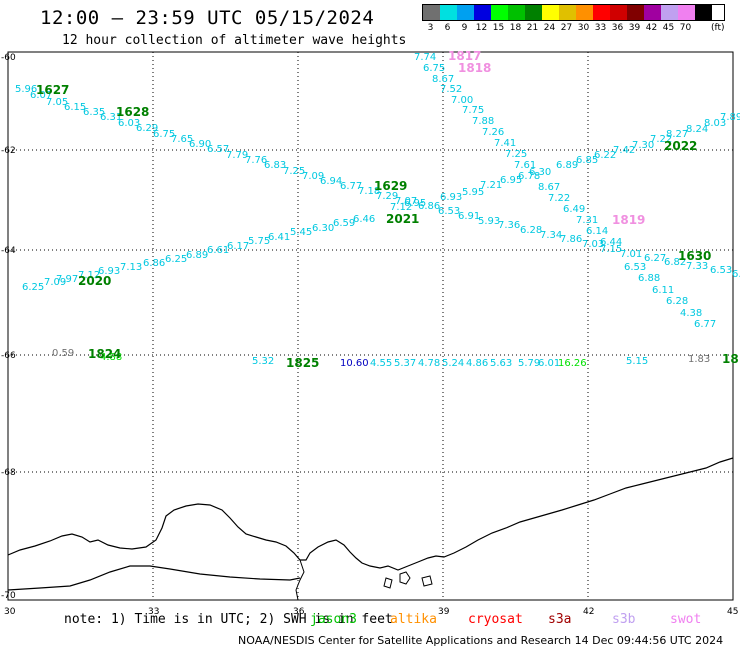 This screenshot has width=740, height=650. What do you see at coordinates (57, 102) in the screenshot?
I see `wave-height-value: 7.05` at bounding box center [57, 102].